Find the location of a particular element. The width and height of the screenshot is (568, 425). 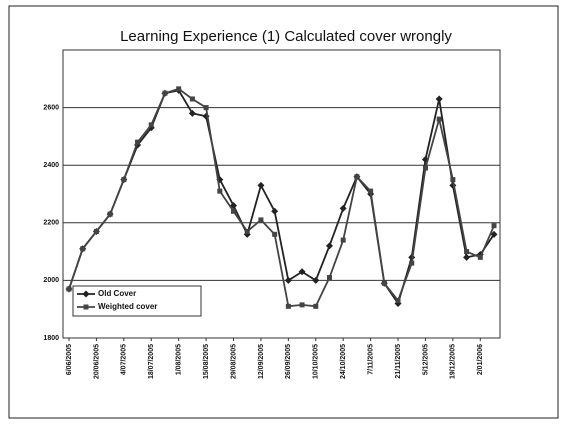

x-tick-label: 10/10/2005 is located at coordinates (316, 361).